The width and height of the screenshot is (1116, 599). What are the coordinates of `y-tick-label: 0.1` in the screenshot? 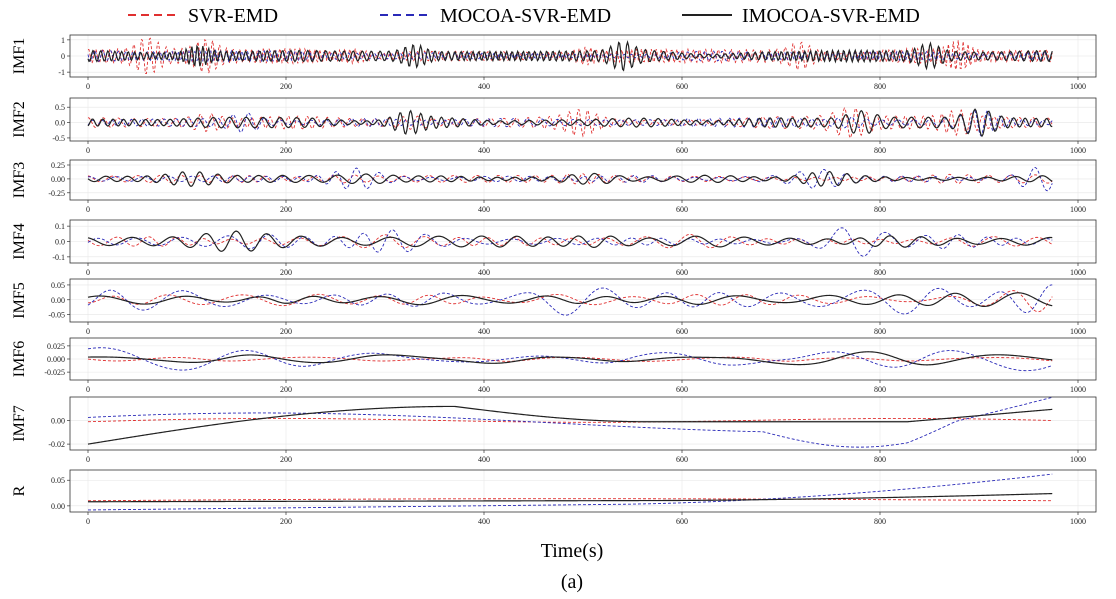 It's located at (60, 226).